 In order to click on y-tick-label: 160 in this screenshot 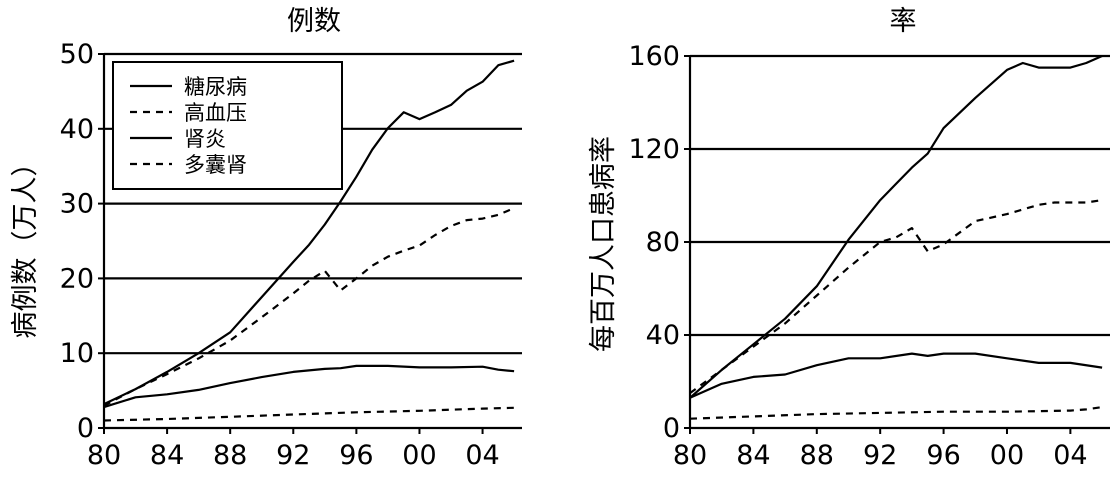, I will do `click(654, 56)`.